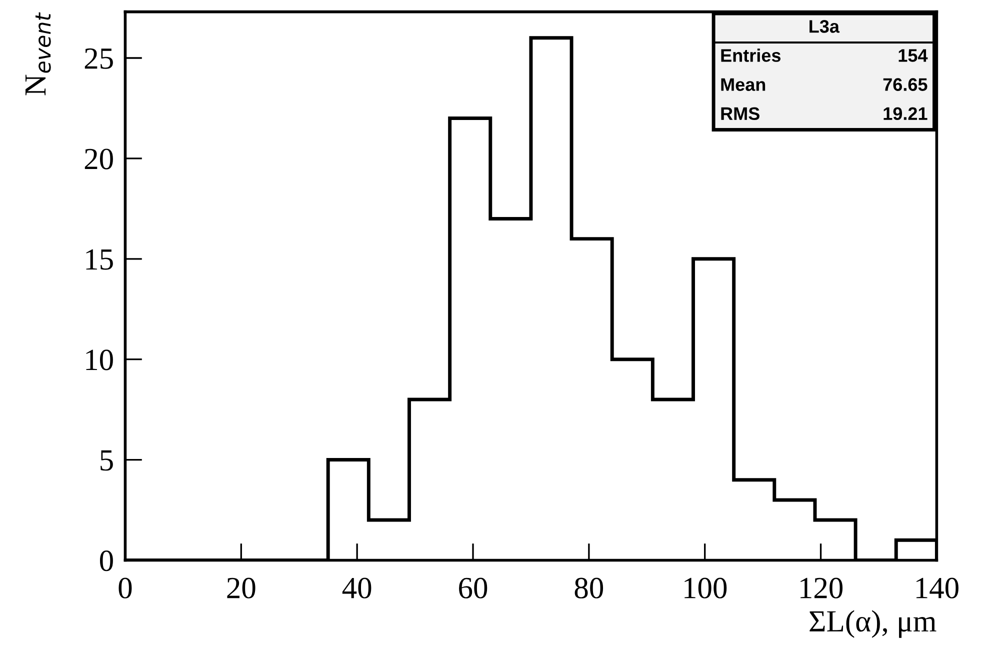 This screenshot has width=986, height=656. I want to click on y-tick-label: 0, so click(106, 561).